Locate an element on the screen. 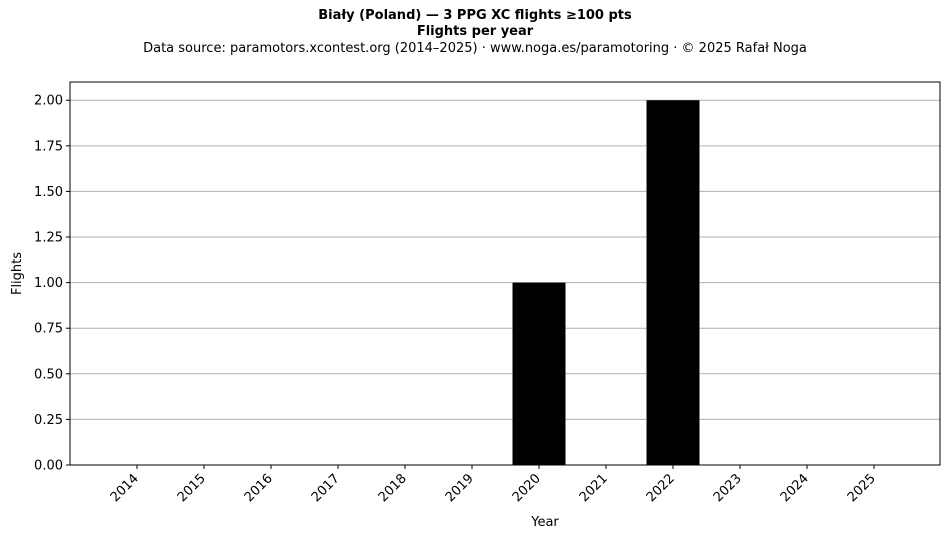 The width and height of the screenshot is (950, 539). x-tick-label: 2019 is located at coordinates (460, 488).